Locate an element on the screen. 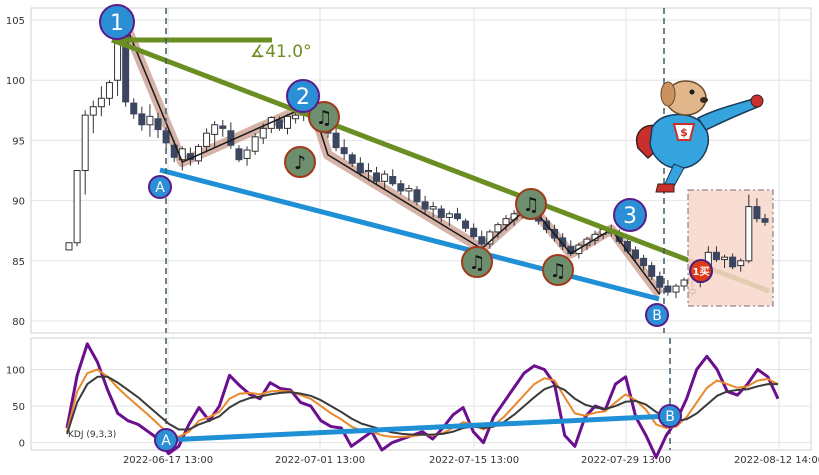 The width and height of the screenshot is (819, 475). superhero-mascot: $ is located at coordinates (700, 136).